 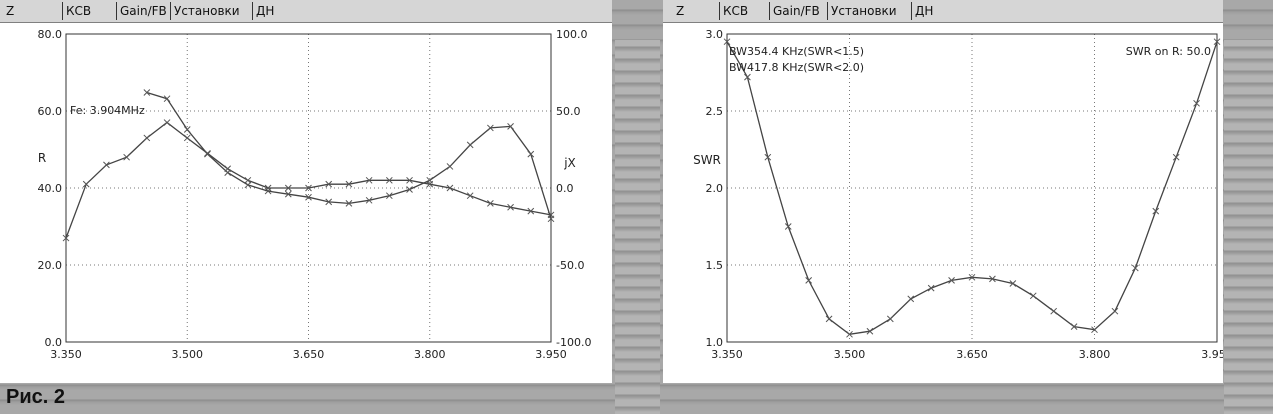 What do you see at coordinates (107, 110) in the screenshot?
I see `frequency-annotation: Fe: 3.904MHz` at bounding box center [107, 110].